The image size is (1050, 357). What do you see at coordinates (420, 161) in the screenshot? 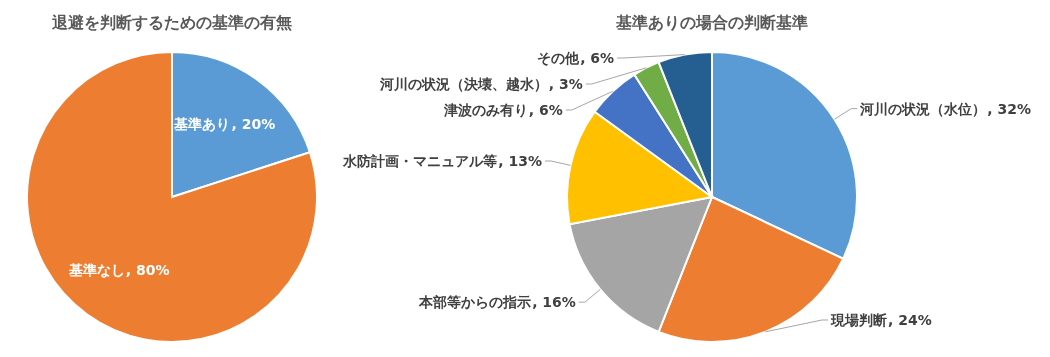
I see `slice-label: 水防計画・マニュアル等` at bounding box center [420, 161].